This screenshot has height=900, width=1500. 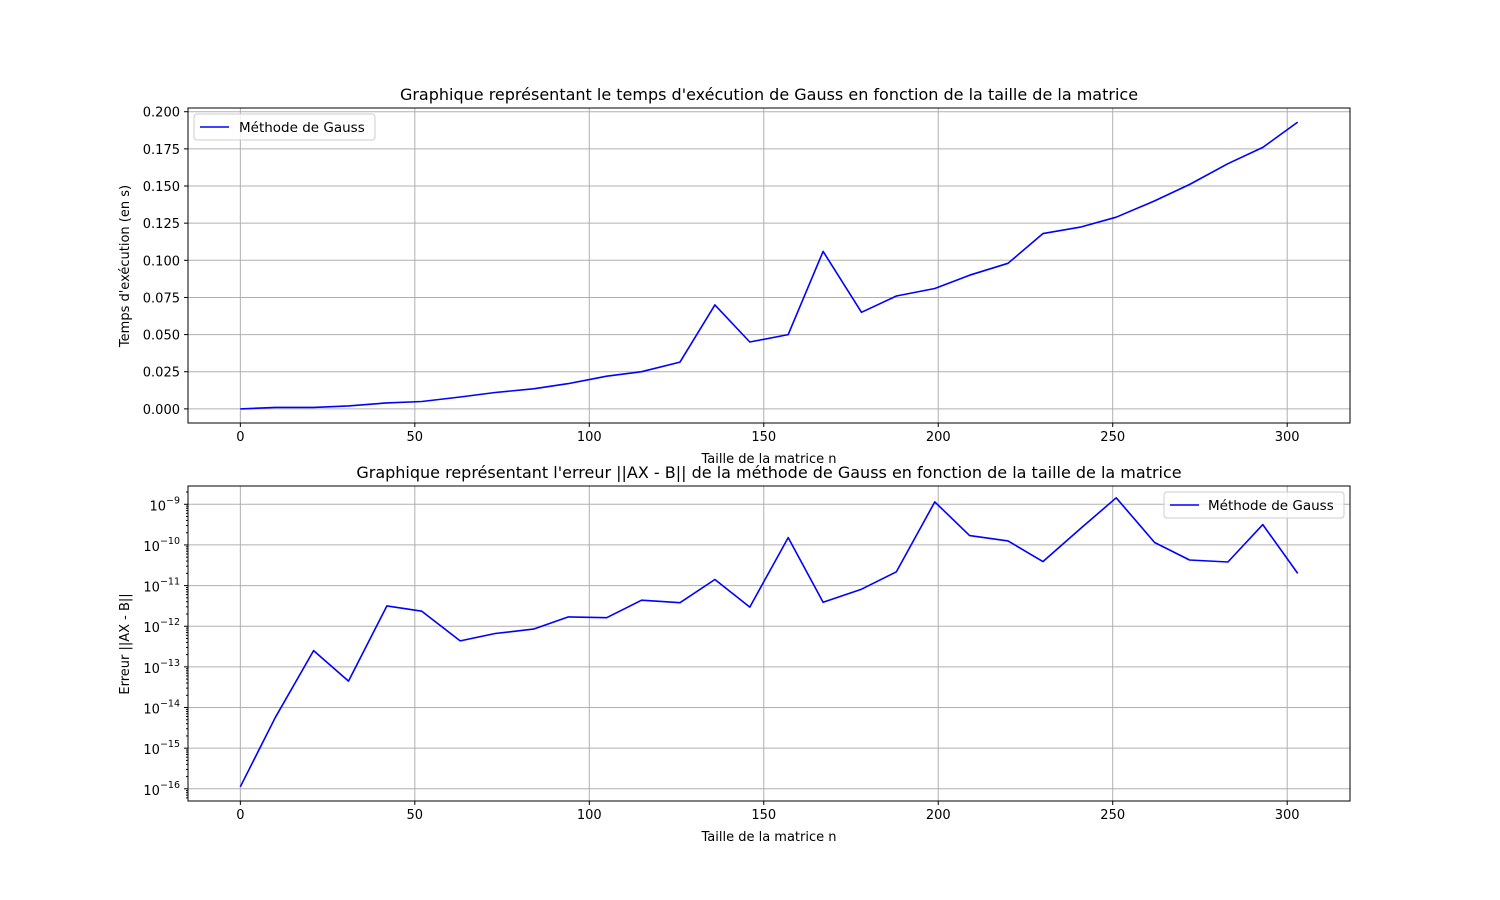 I want to click on y-axis-label: Temps d'exécution (en s), so click(x=125, y=266).